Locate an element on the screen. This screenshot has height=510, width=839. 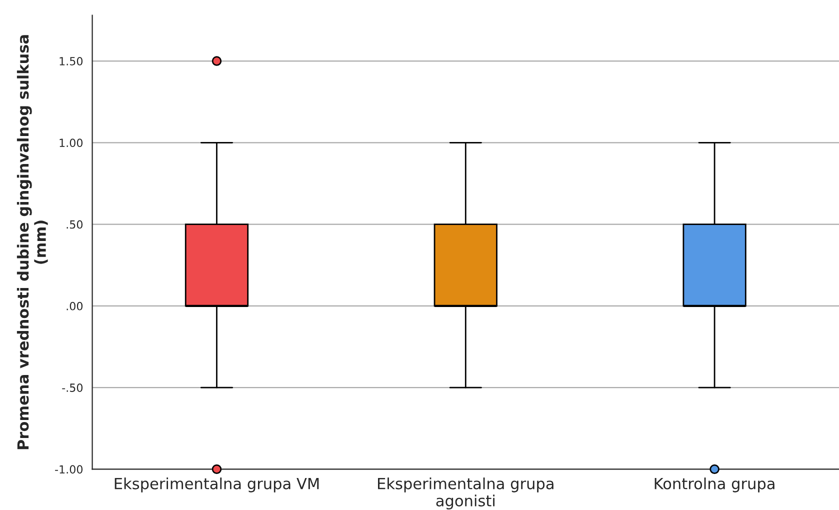
x-tick-label: Eksperimentalna grupa VM is located at coordinates (216, 485).